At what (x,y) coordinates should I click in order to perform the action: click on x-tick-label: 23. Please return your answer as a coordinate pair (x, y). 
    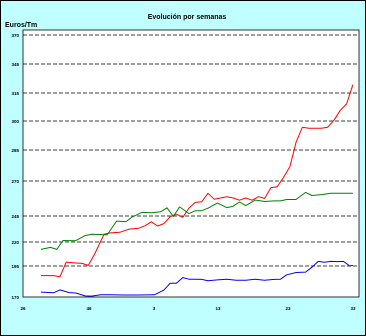
    Looking at the image, I should click on (288, 308).